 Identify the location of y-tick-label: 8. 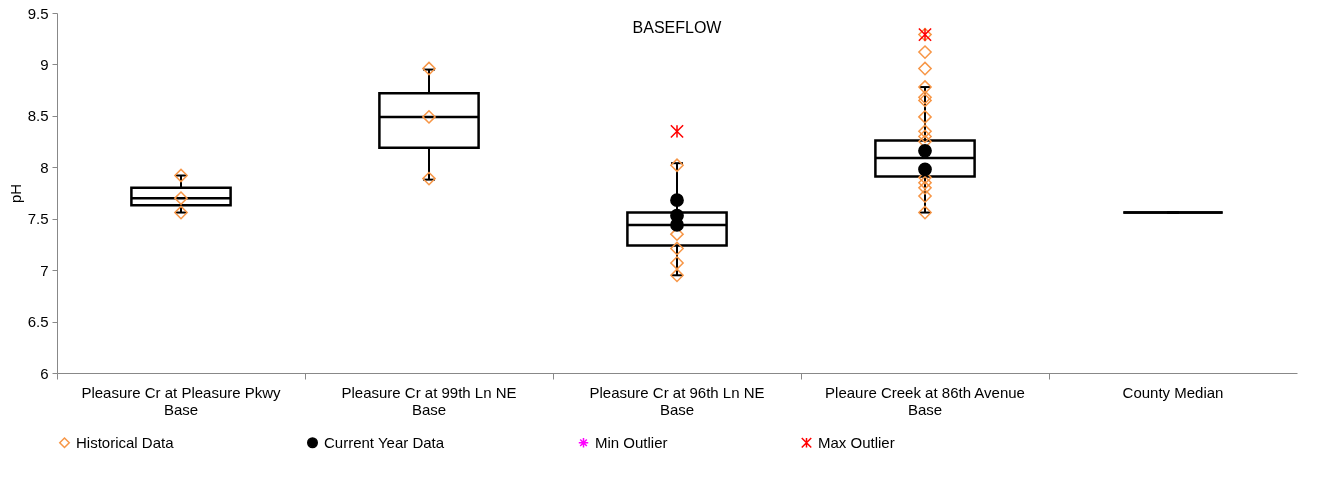
(44, 167).